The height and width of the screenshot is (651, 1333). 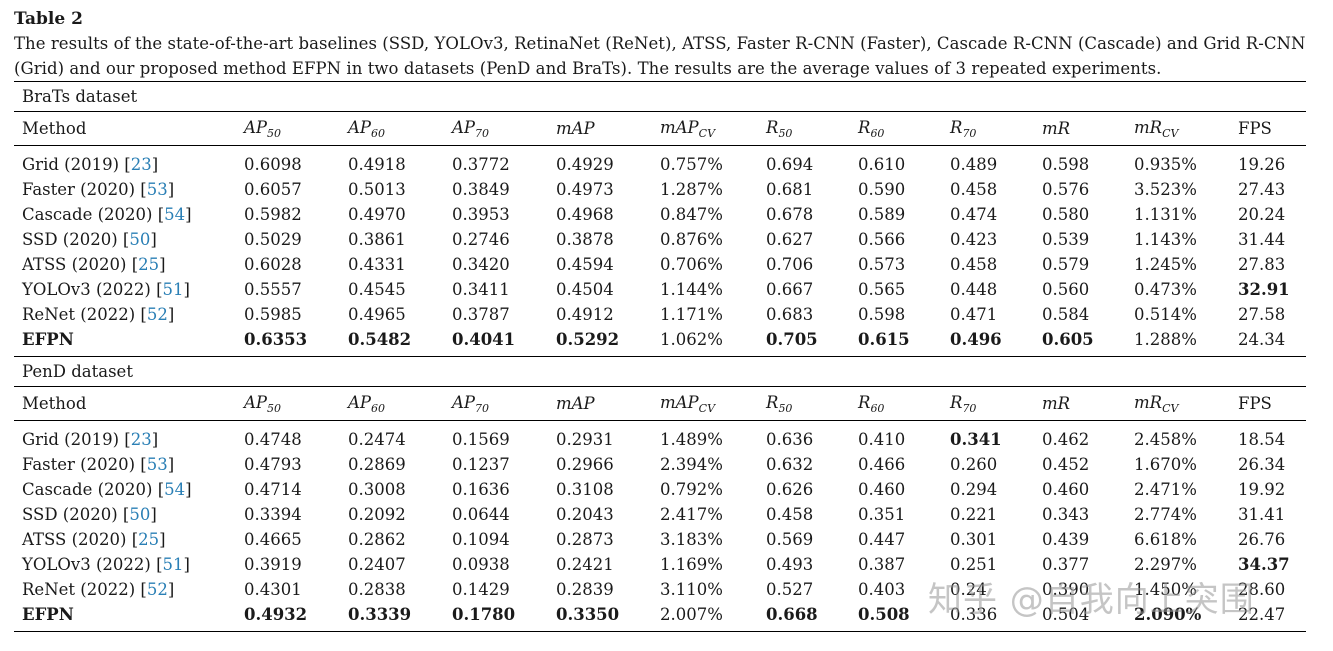 I want to click on value-cell: 0.615, so click(x=884, y=339).